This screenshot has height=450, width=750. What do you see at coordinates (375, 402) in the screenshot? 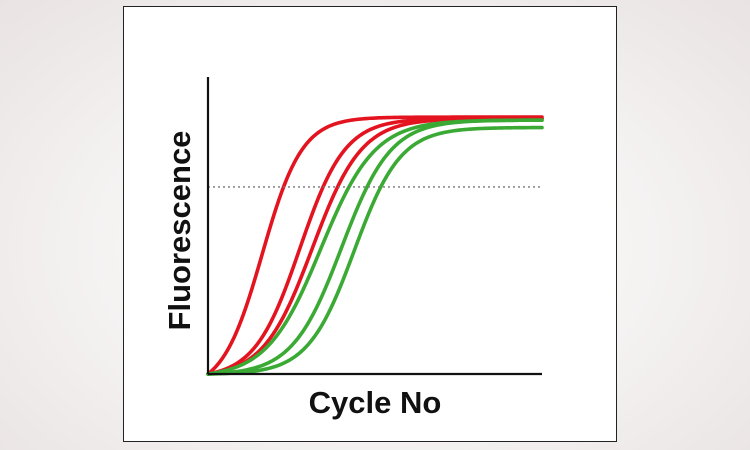
I see `x-axis-label: Cycle No` at bounding box center [375, 402].